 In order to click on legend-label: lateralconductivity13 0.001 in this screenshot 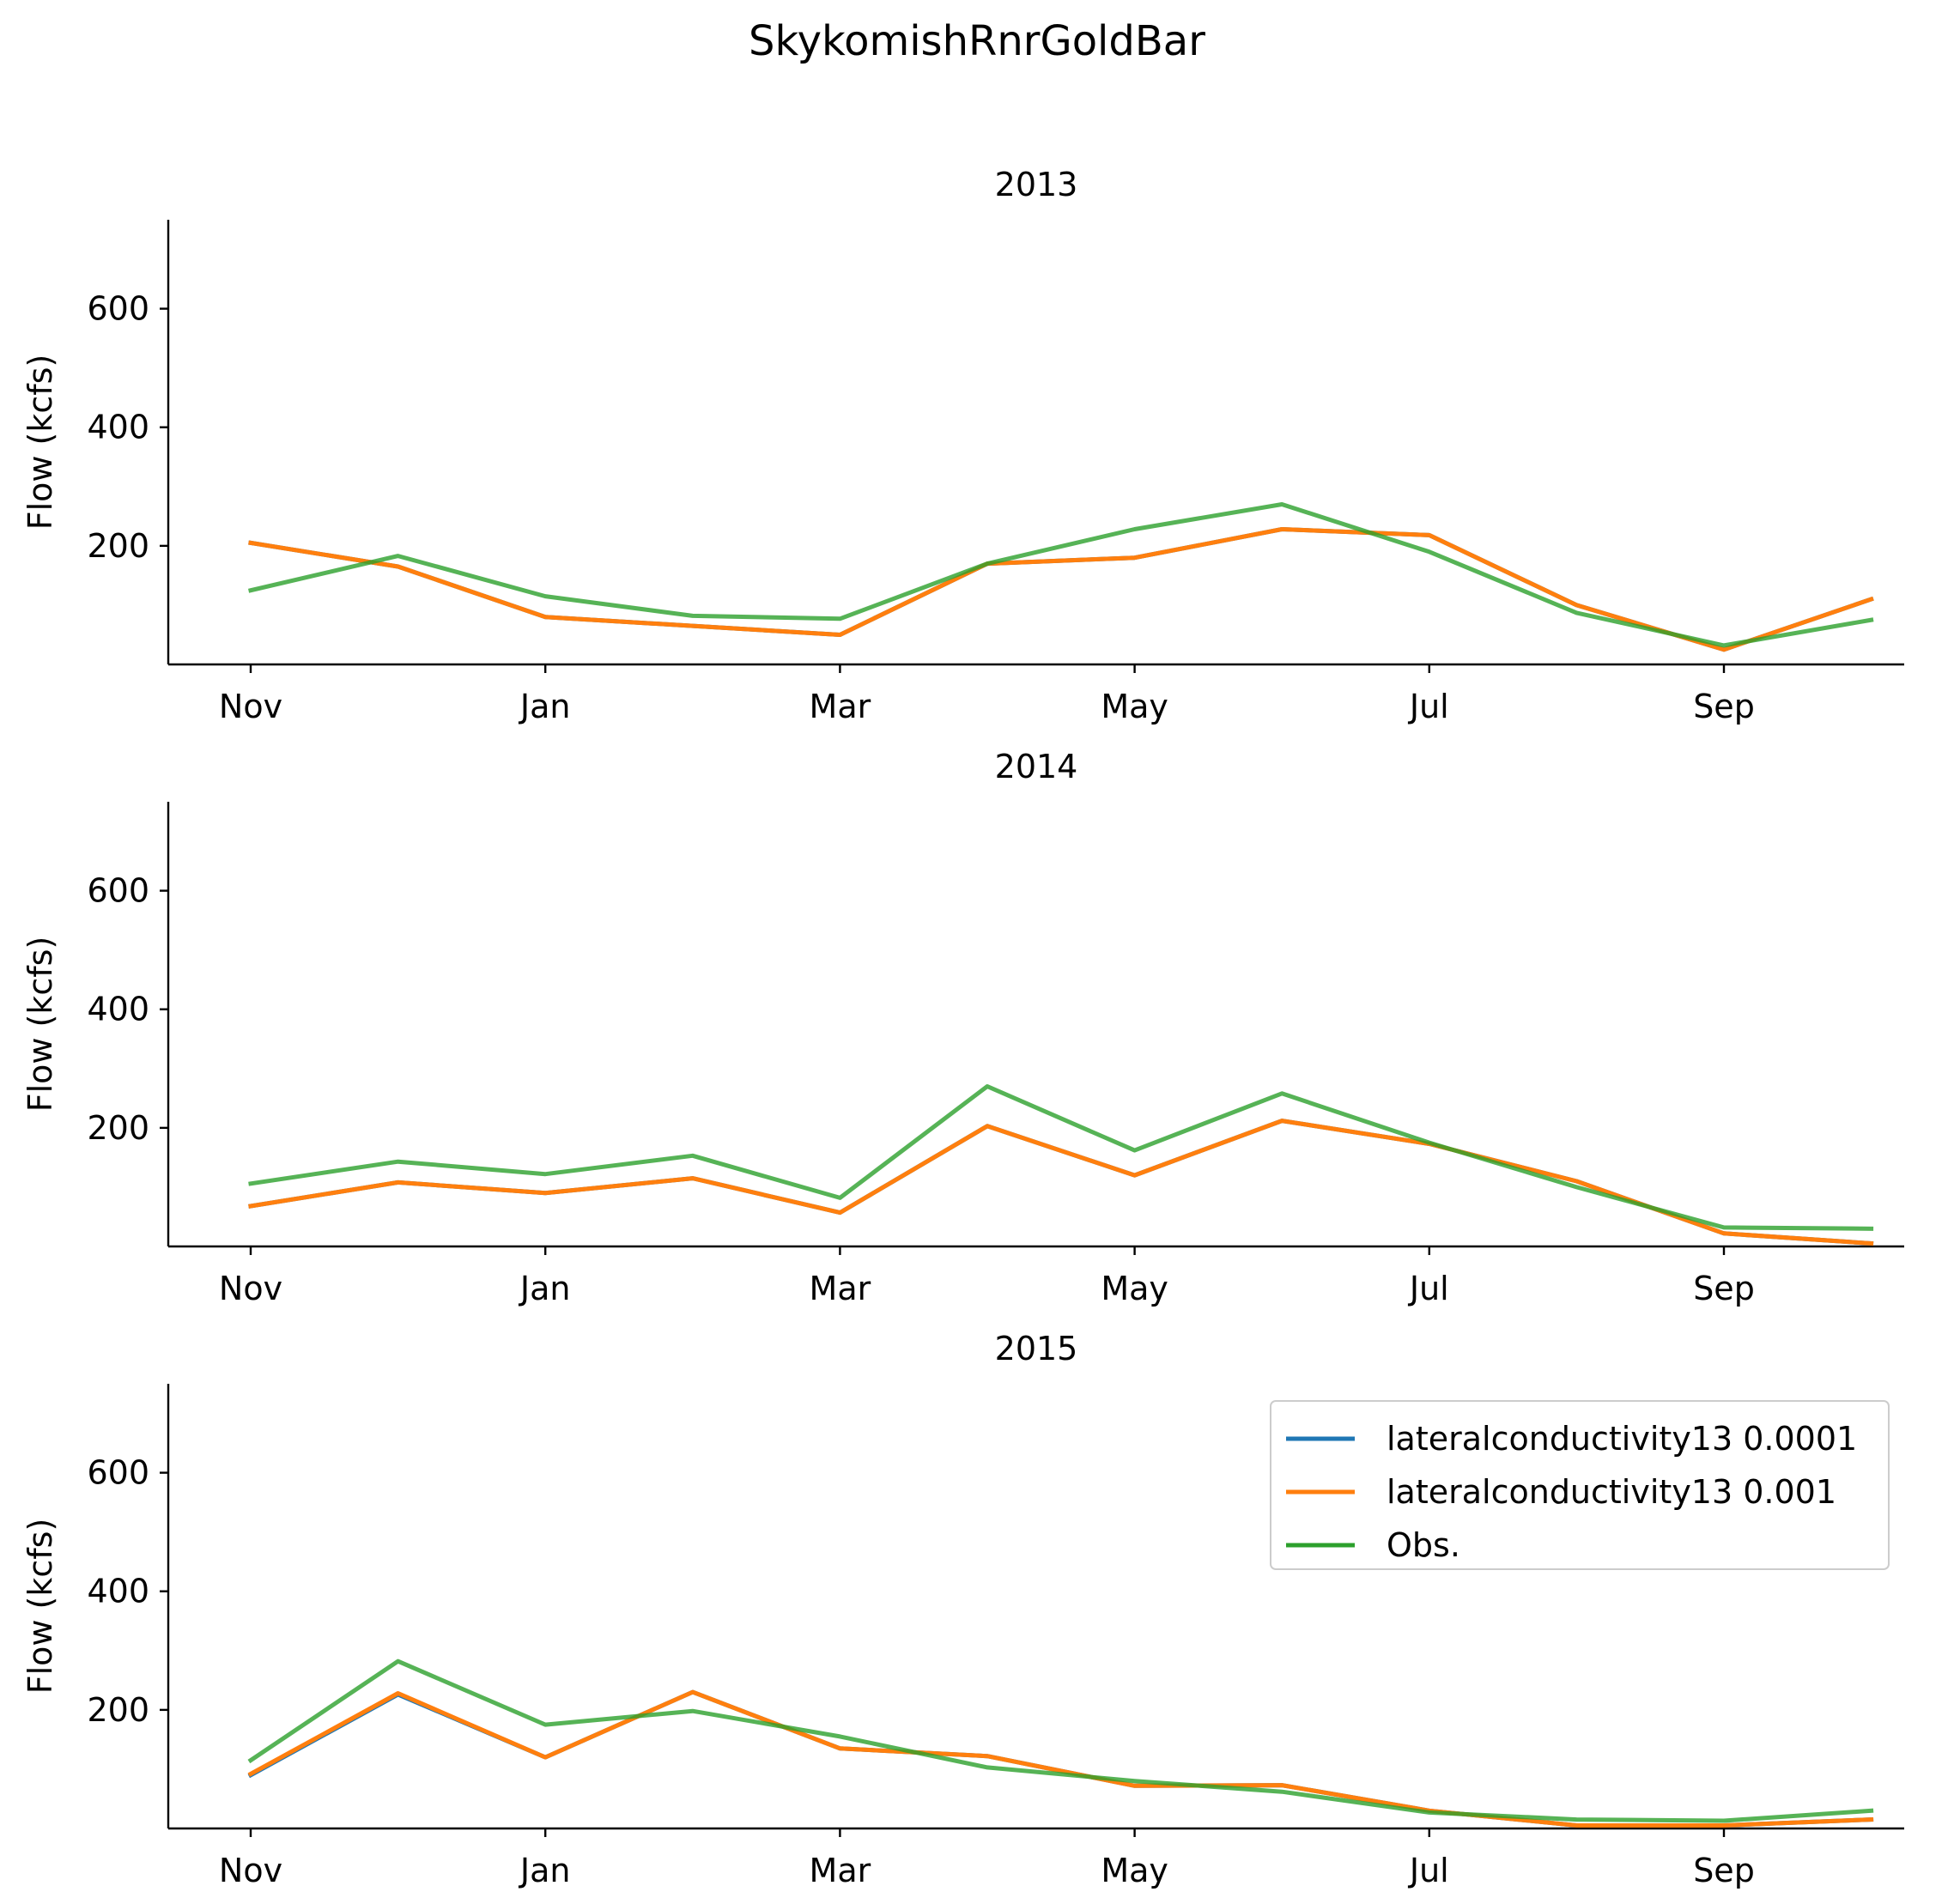, I will do `click(1611, 1492)`.